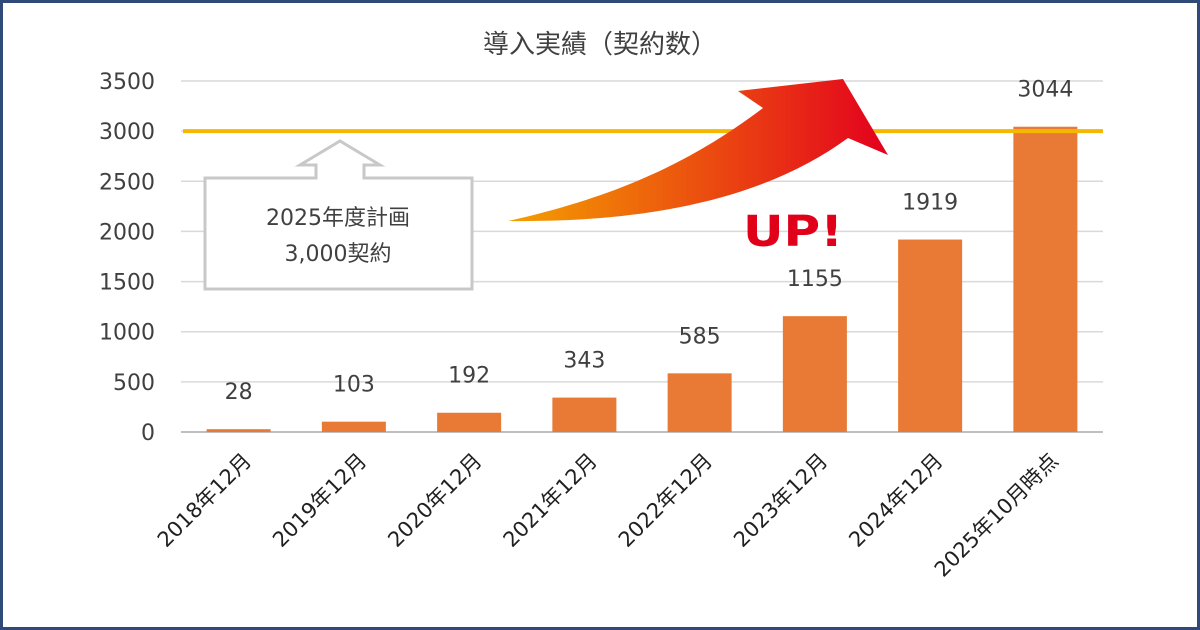 This screenshot has width=1200, height=630. Describe the element at coordinates (780, 500) in the screenshot. I see `x-tick-label: 2023年12月` at that location.